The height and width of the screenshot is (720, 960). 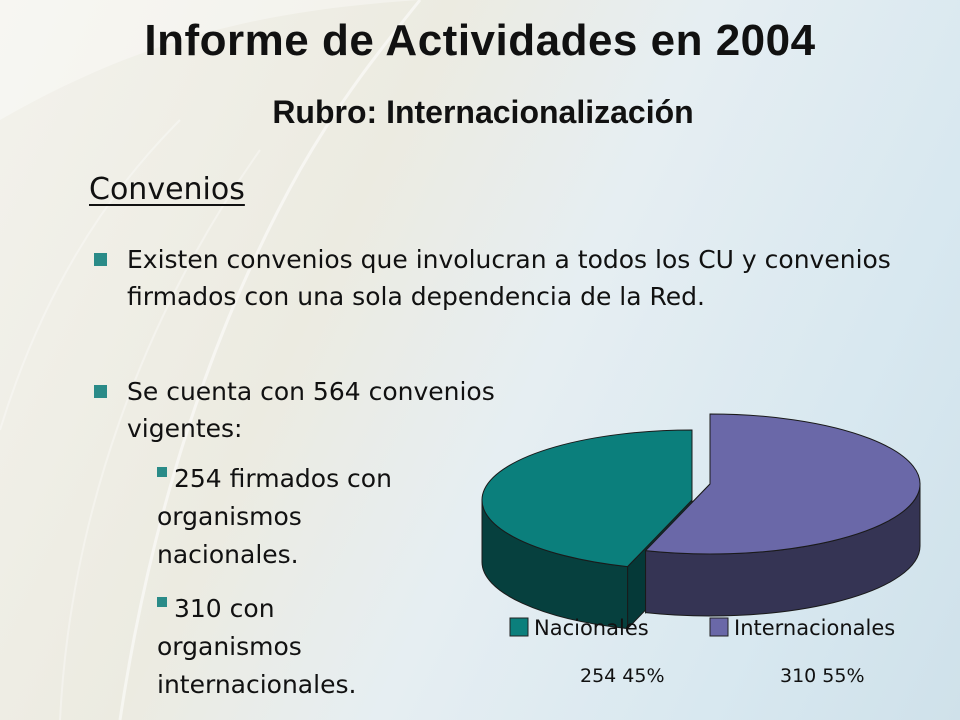 What do you see at coordinates (622, 676) in the screenshot?
I see `slice-value-label: 254 45%` at bounding box center [622, 676].